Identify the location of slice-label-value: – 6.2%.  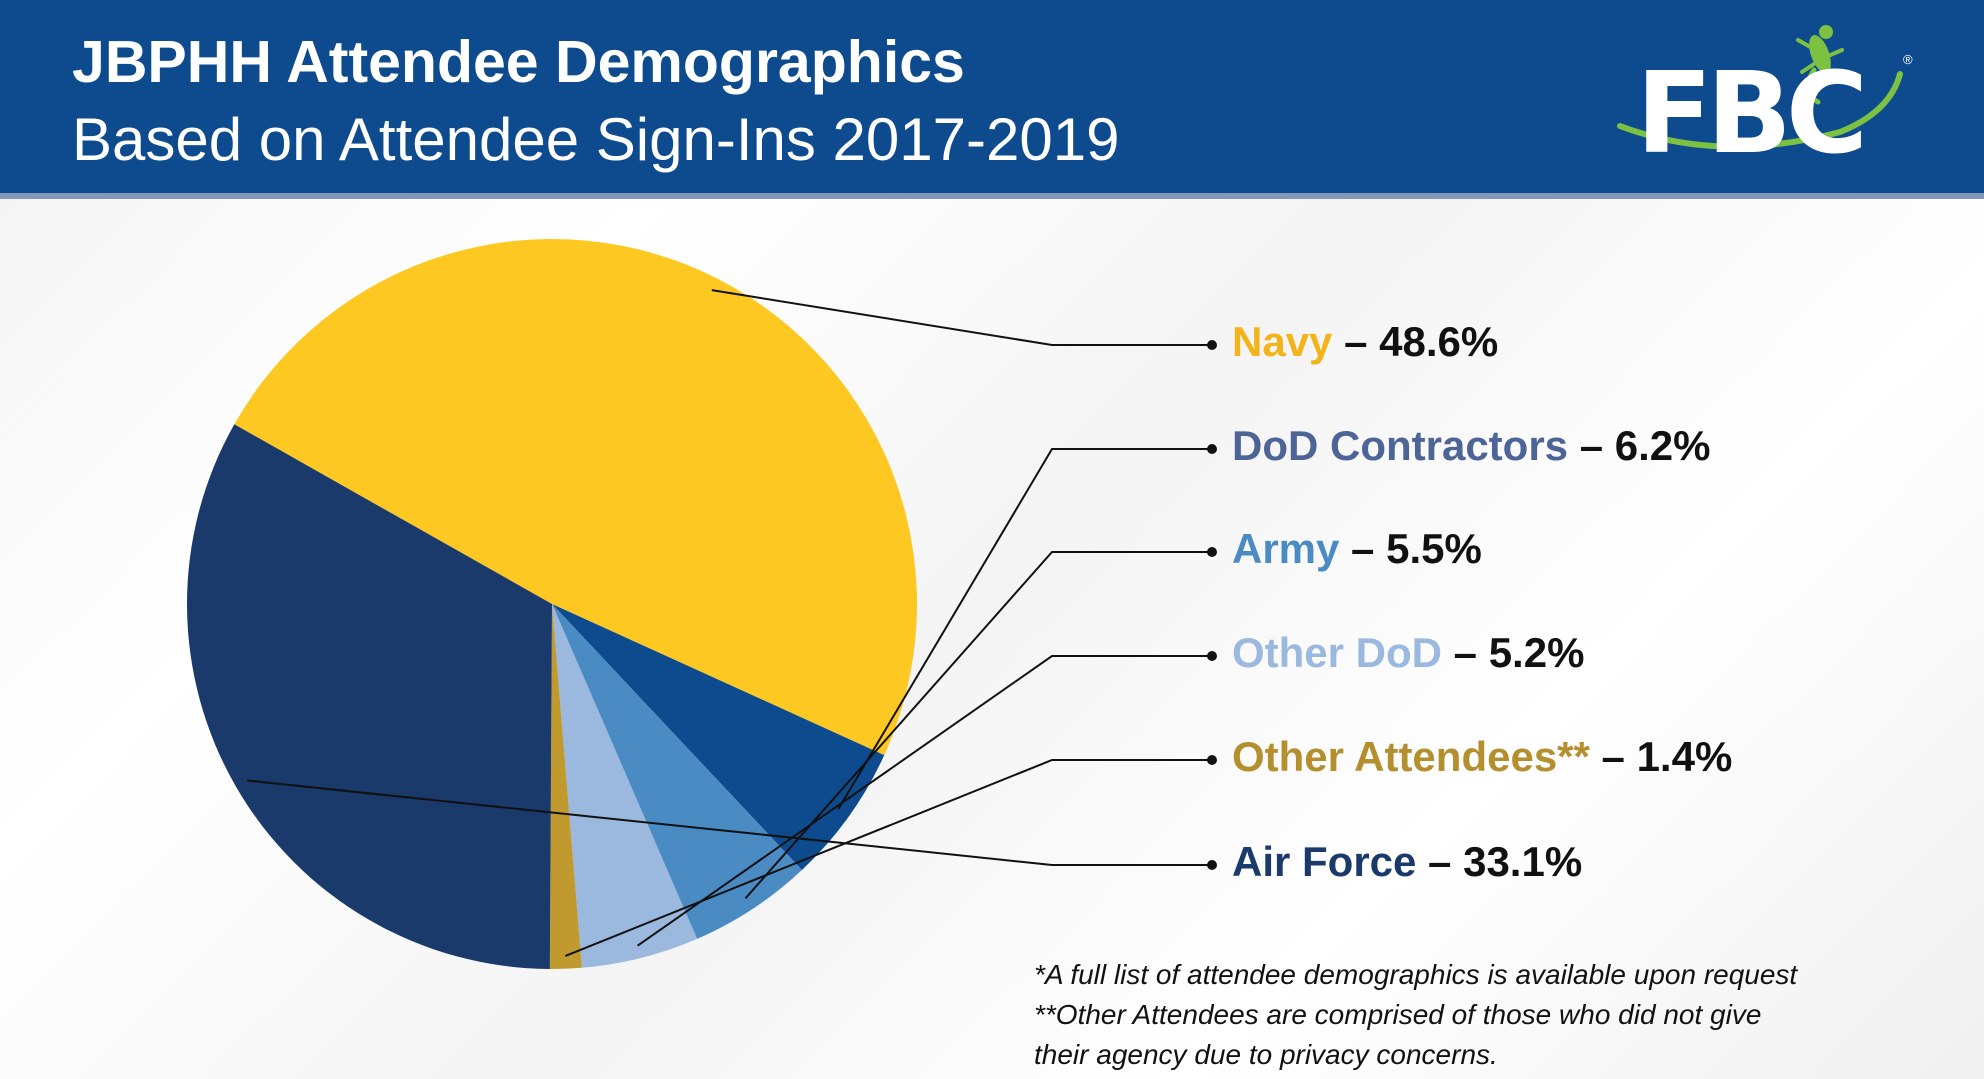
(1639, 445).